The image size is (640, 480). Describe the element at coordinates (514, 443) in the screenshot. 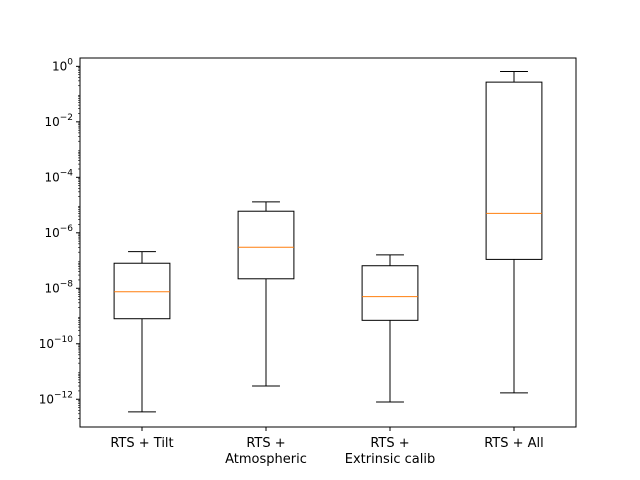

I see `x-tick-label: RTS + All` at that location.